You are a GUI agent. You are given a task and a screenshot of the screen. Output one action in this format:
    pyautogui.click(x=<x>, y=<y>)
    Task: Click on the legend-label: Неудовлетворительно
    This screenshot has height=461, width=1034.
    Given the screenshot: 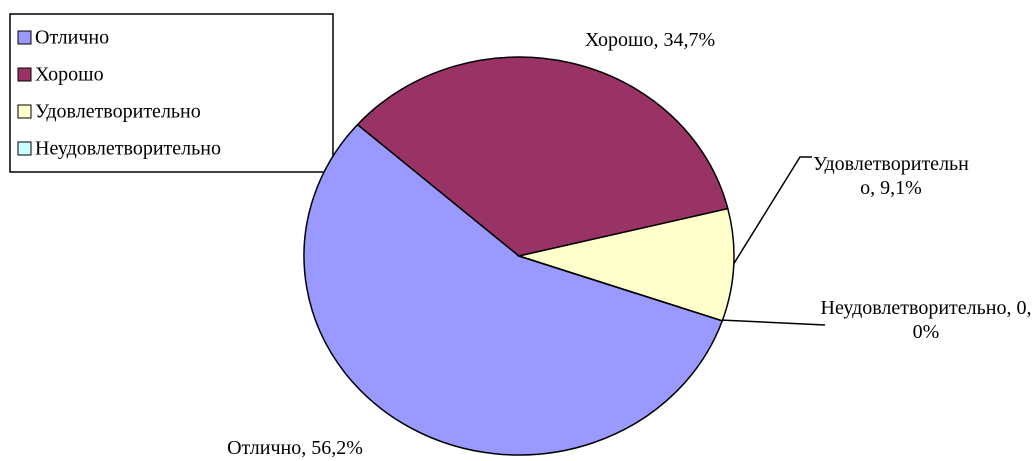 What is the action you would take?
    pyautogui.click(x=128, y=149)
    